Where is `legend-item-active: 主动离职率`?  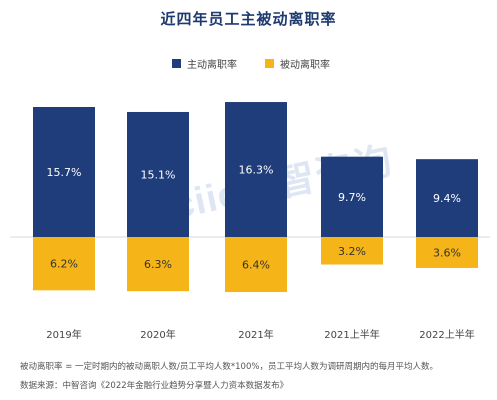
legend-item-active: 主动离职率 is located at coordinates (204, 63).